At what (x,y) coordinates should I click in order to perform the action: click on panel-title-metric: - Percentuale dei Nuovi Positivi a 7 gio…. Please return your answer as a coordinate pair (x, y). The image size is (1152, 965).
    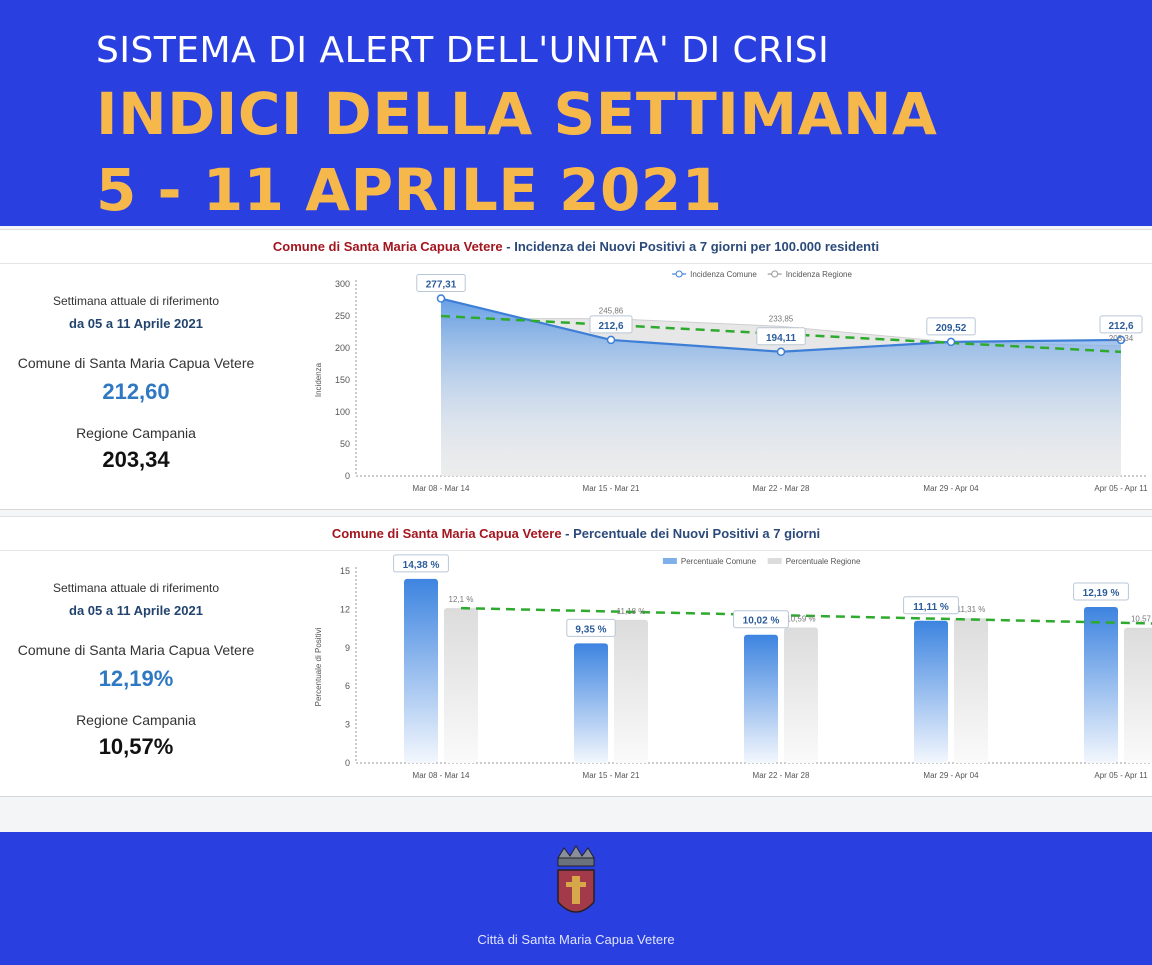
    Looking at the image, I should click on (691, 533).